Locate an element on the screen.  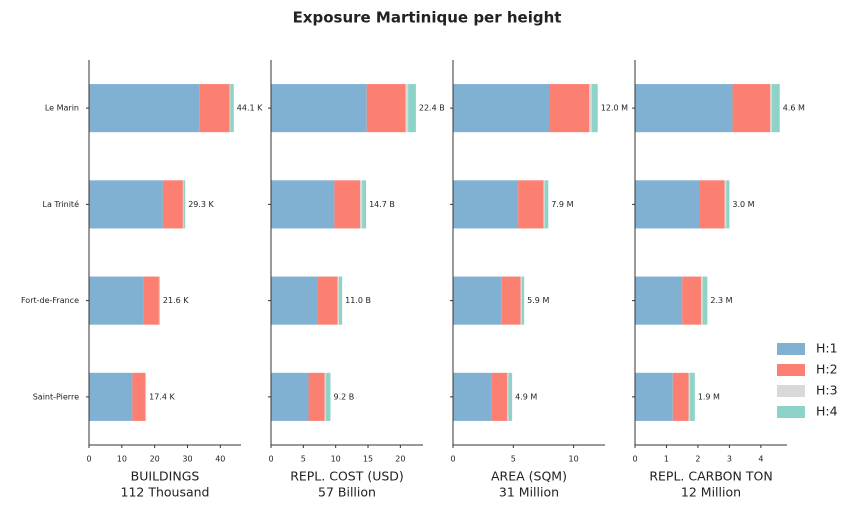
value-label: 17.4 K is located at coordinates (162, 396).